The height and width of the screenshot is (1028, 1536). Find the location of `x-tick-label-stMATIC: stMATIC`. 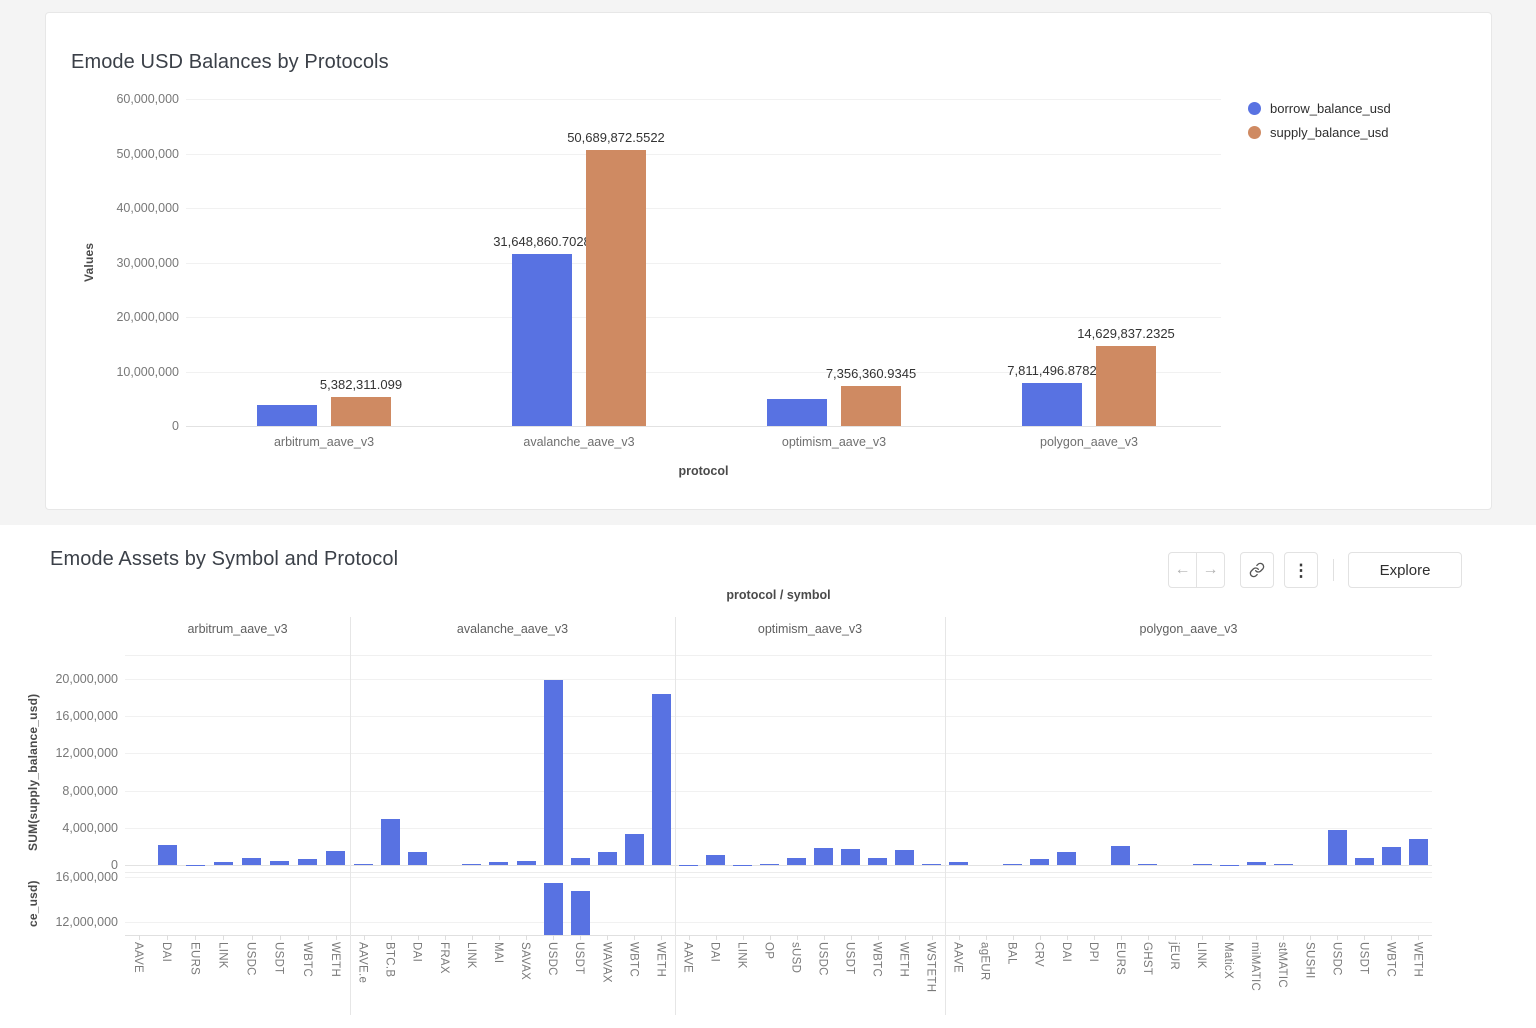

x-tick-label-stMATIC: stMATIC is located at coordinates (1282, 965).